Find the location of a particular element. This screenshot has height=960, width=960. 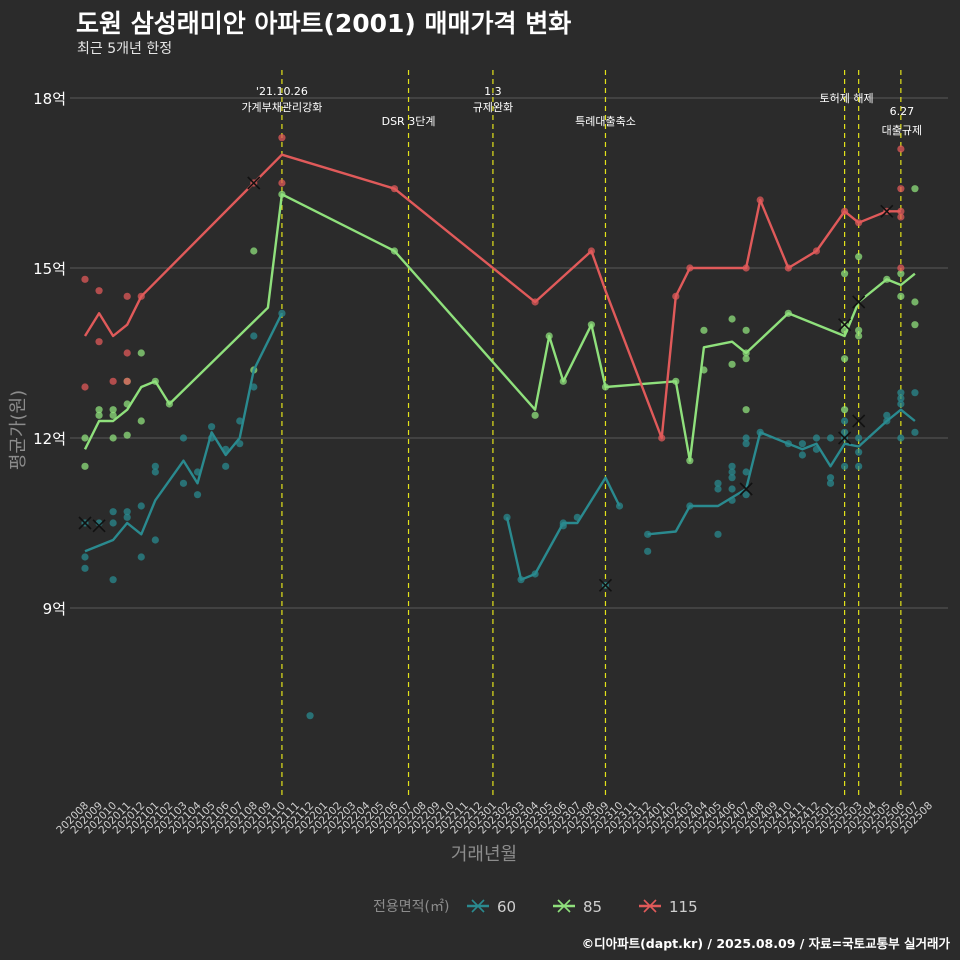

event-date-label: 6.27 is located at coordinates (902, 111).